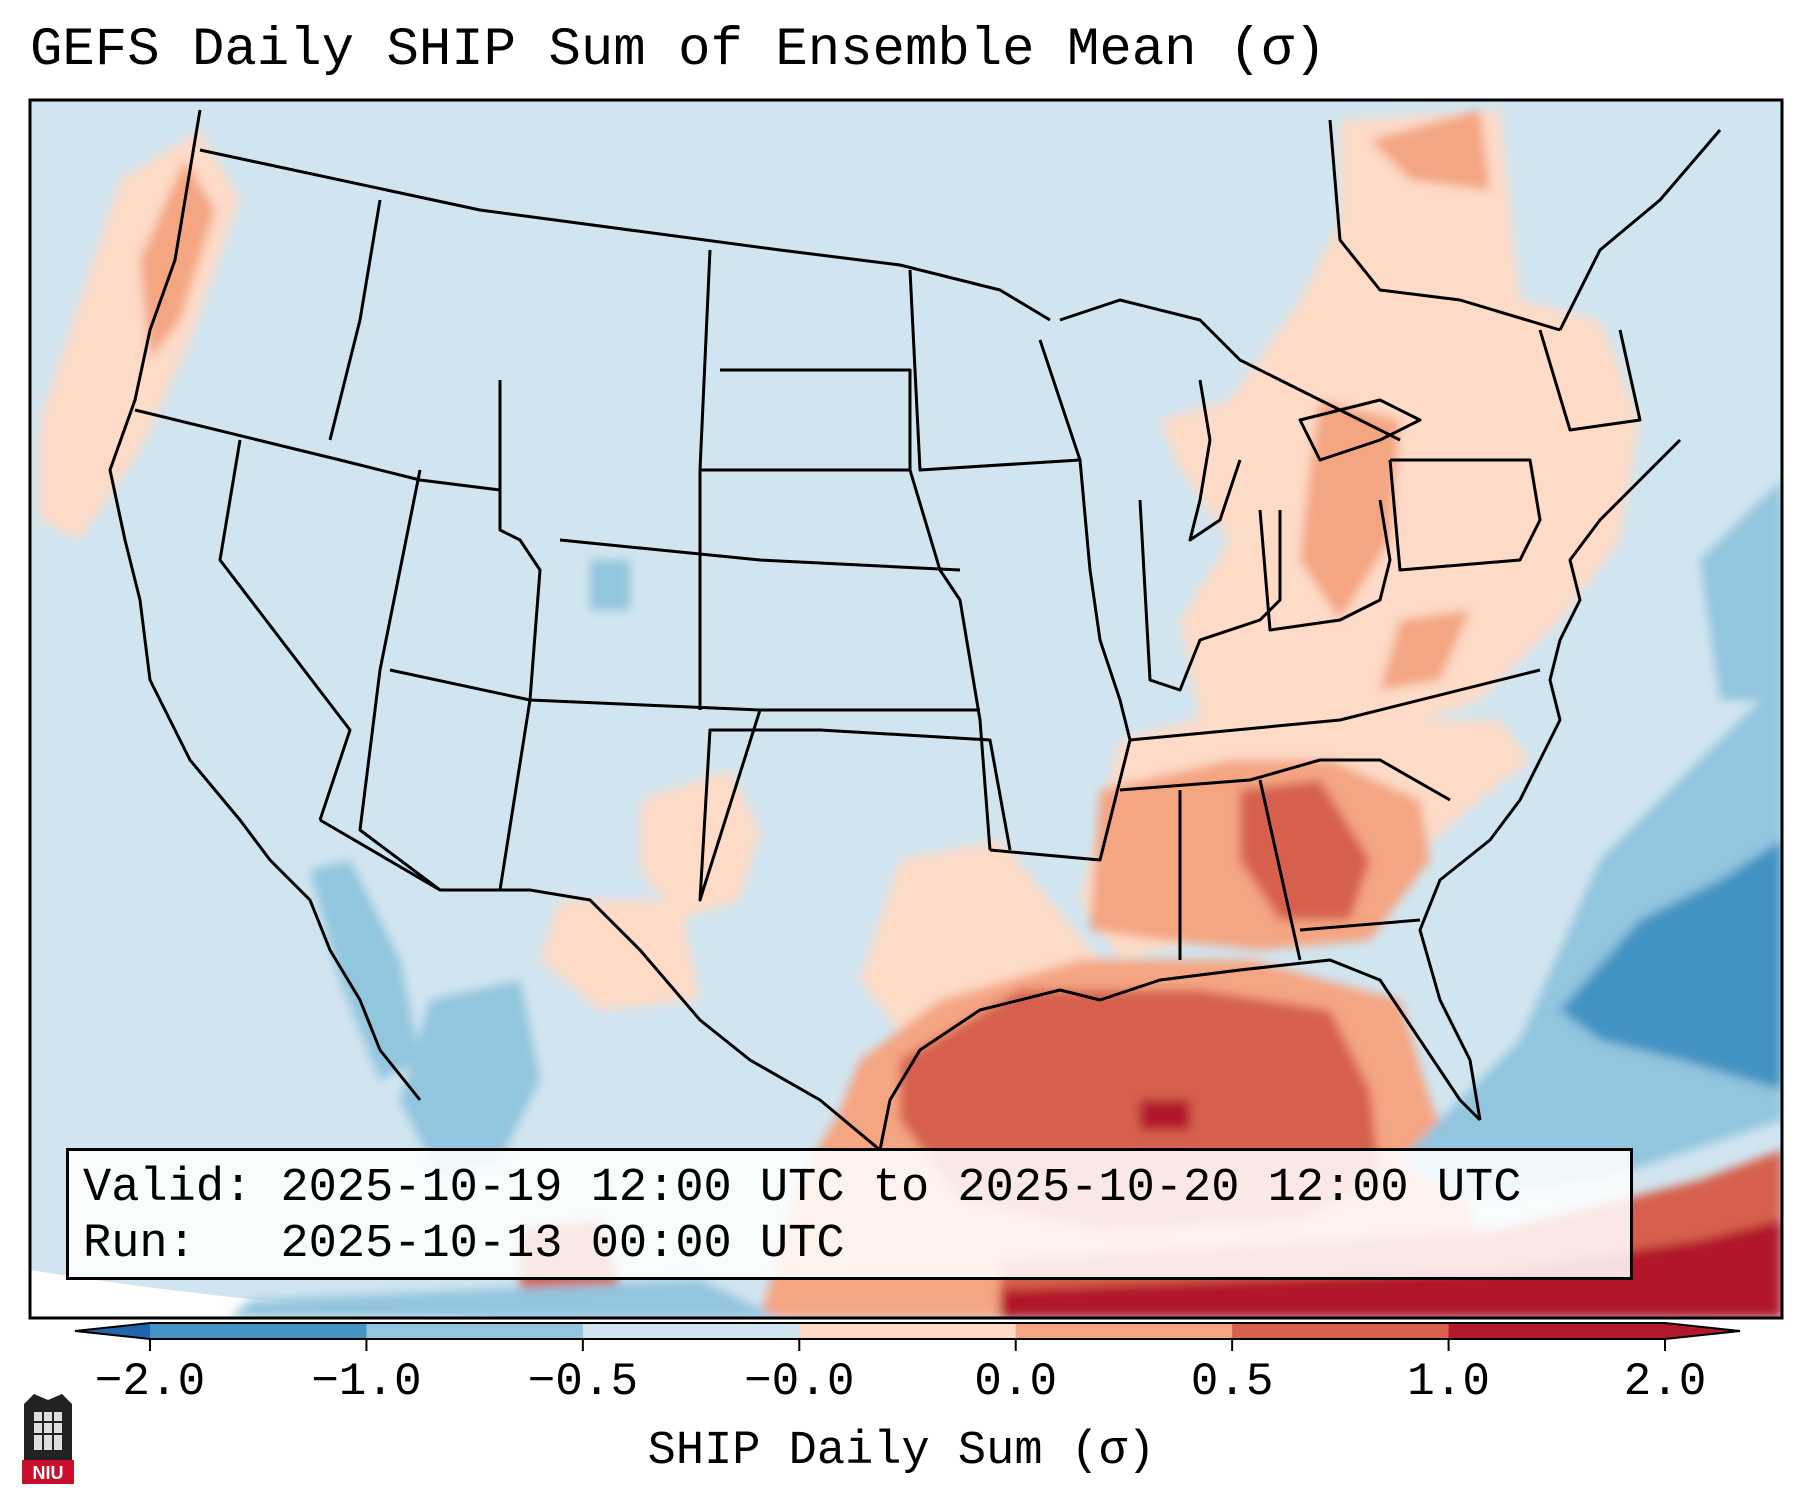 The height and width of the screenshot is (1506, 1803). What do you see at coordinates (562, 1244) in the screenshot?
I see `run-value: 2025-10-13 00:00 UTC` at bounding box center [562, 1244].